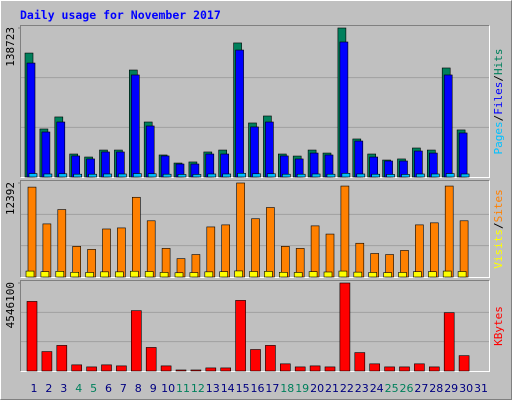 This screenshot has height=400, width=512. I want to click on chart-title: Daily usage for November 2017, so click(120, 15).